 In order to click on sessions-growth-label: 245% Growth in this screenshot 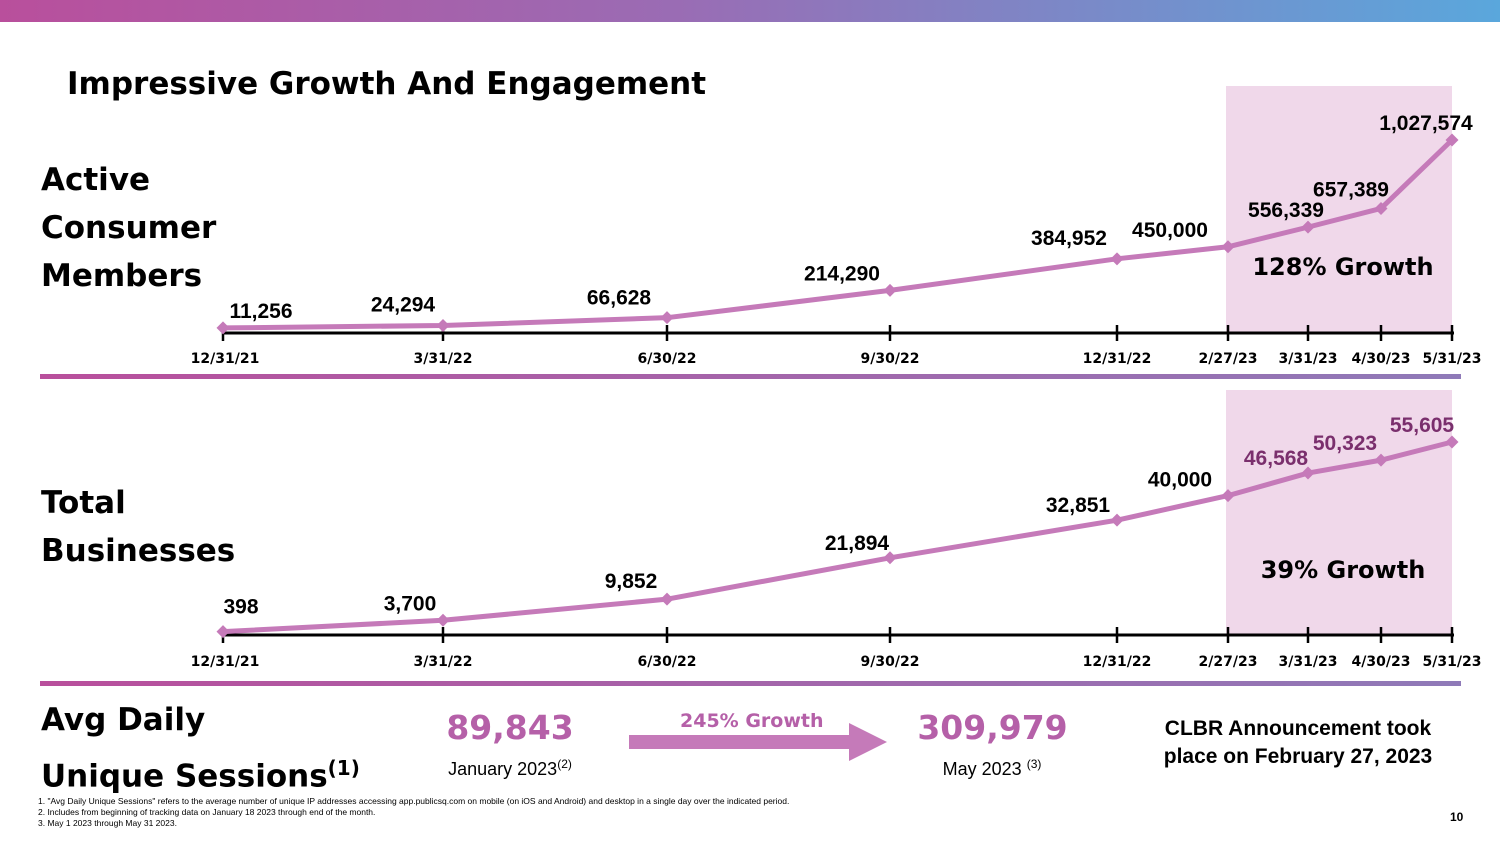, I will do `click(752, 721)`.